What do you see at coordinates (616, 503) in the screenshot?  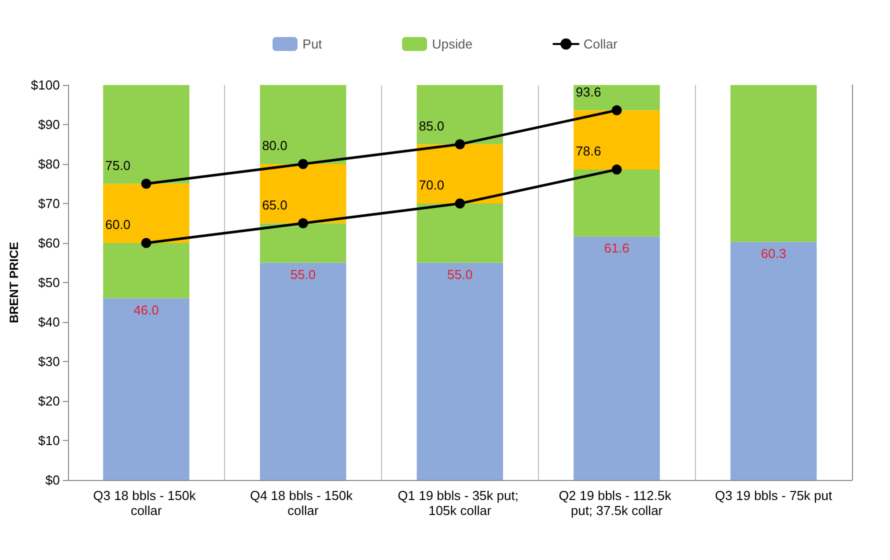 I see `x-tick-label: Q2 19 bbls - 112.5k put; 37.5k collar` at bounding box center [616, 503].